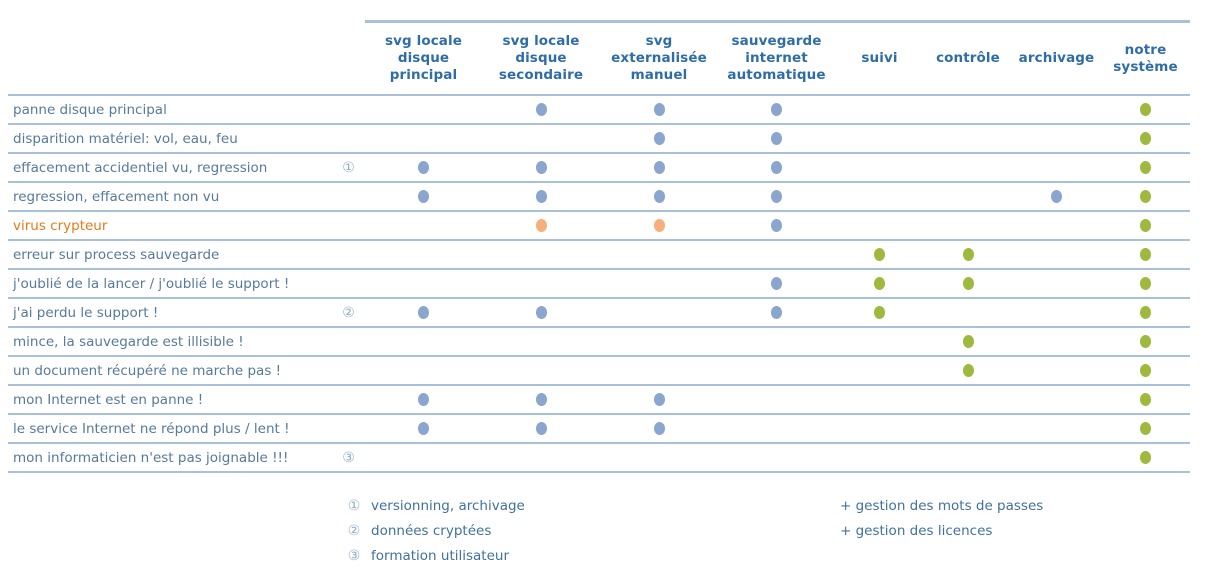 This screenshot has height=578, width=1205. What do you see at coordinates (170, 57) in the screenshot?
I see `header-spacer-labels` at bounding box center [170, 57].